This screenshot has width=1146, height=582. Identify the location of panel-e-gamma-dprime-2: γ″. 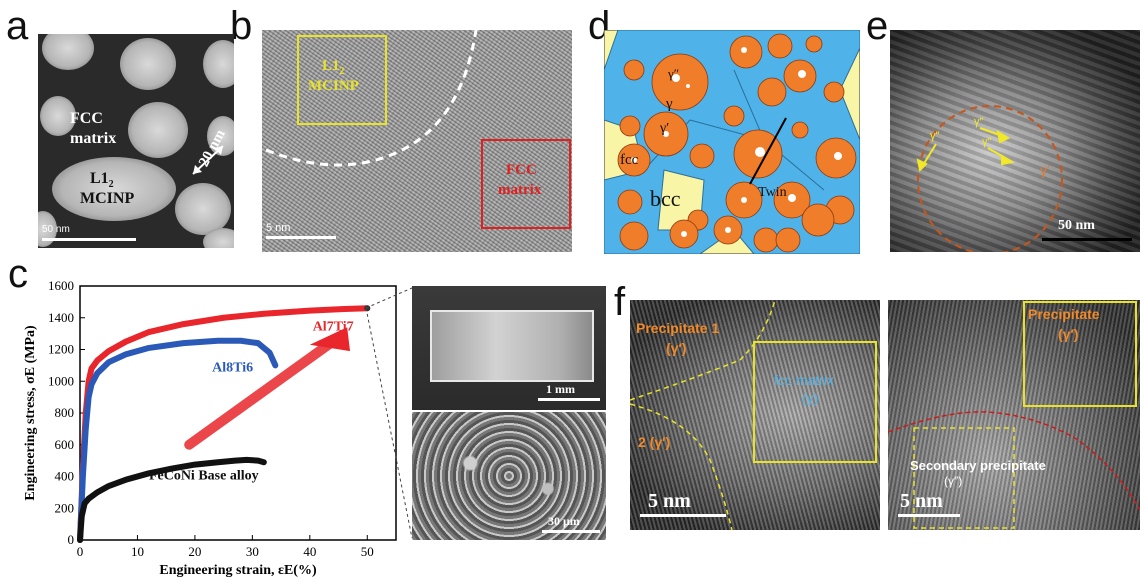
(979, 122).